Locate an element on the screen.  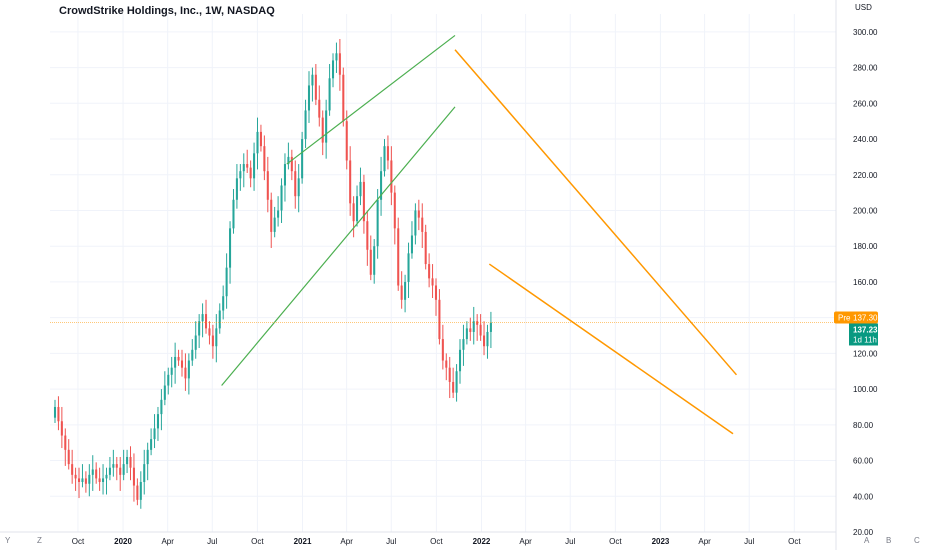
y-tick-label: 120.00 is located at coordinates (865, 353).